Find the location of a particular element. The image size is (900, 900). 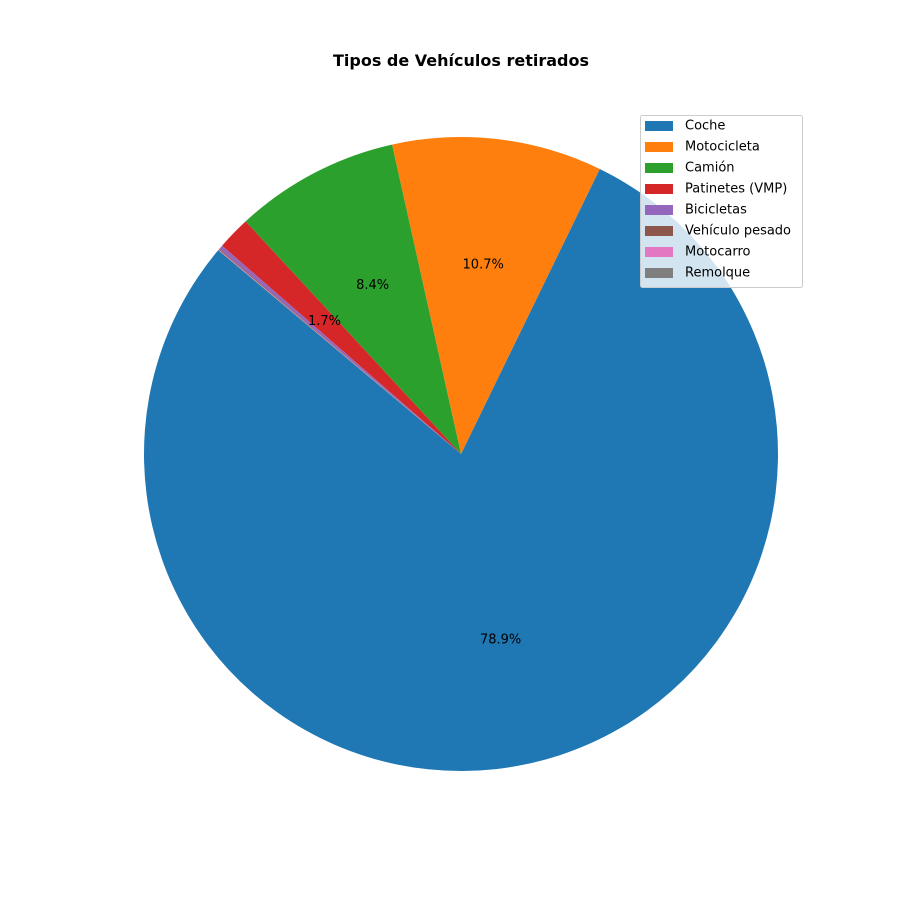

pie-slice-patinetes-vmp is located at coordinates (341, 337).